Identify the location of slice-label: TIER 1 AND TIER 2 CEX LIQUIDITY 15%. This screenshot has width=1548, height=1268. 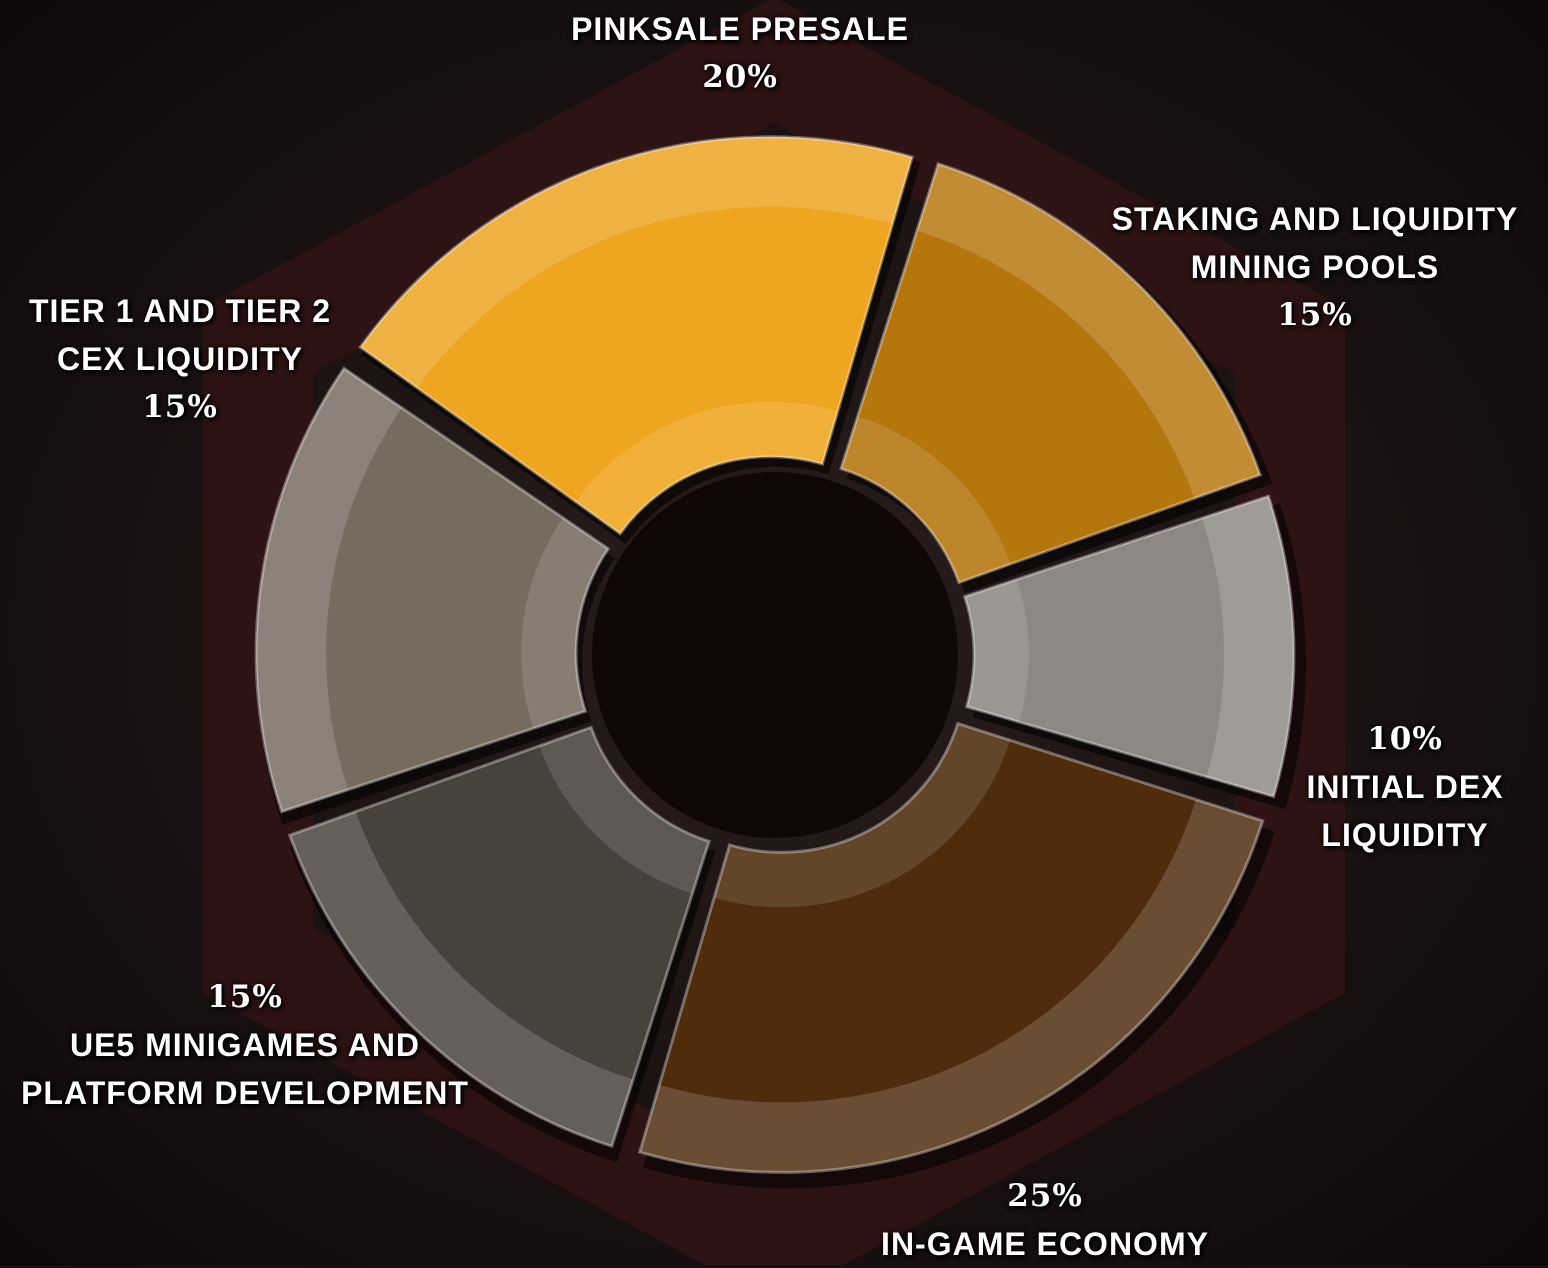
(180, 359).